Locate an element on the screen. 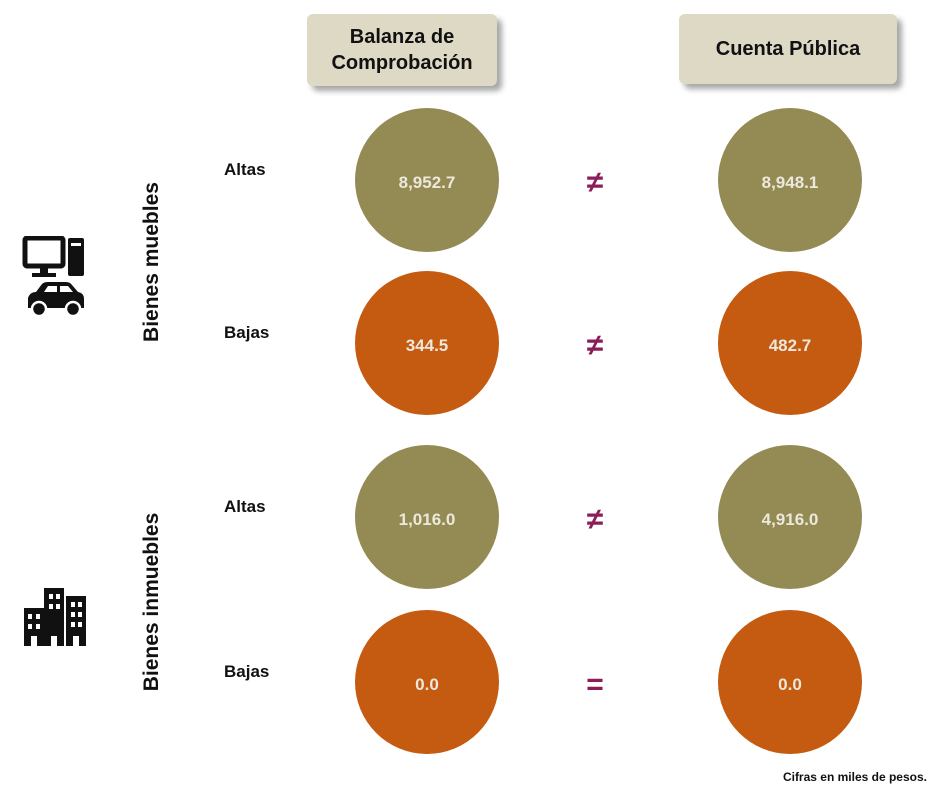 The width and height of the screenshot is (933, 791). value-circle: 8,952.7 is located at coordinates (427, 180).